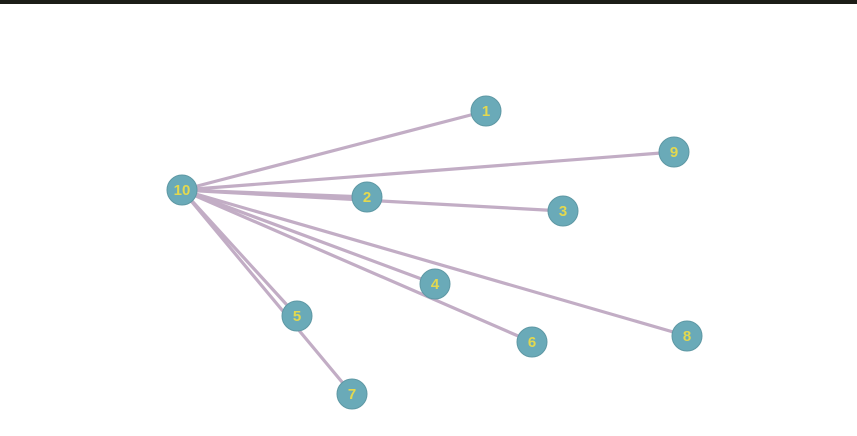 This screenshot has height=436, width=857. I want to click on node-1: 1, so click(486, 111).